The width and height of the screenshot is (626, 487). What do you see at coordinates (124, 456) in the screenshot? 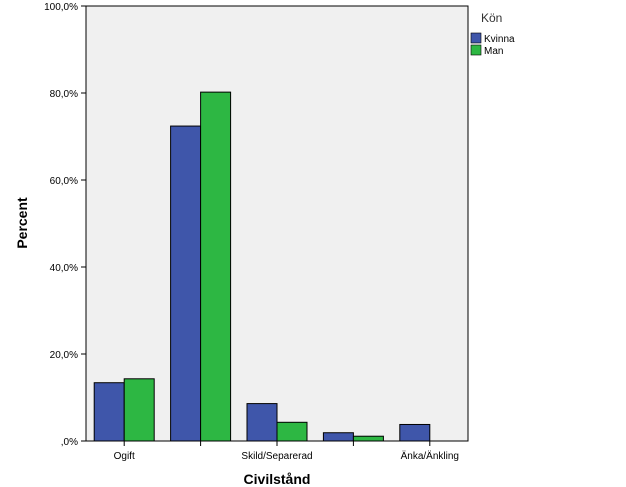
I see `x-tick-label: Ogift` at bounding box center [124, 456].